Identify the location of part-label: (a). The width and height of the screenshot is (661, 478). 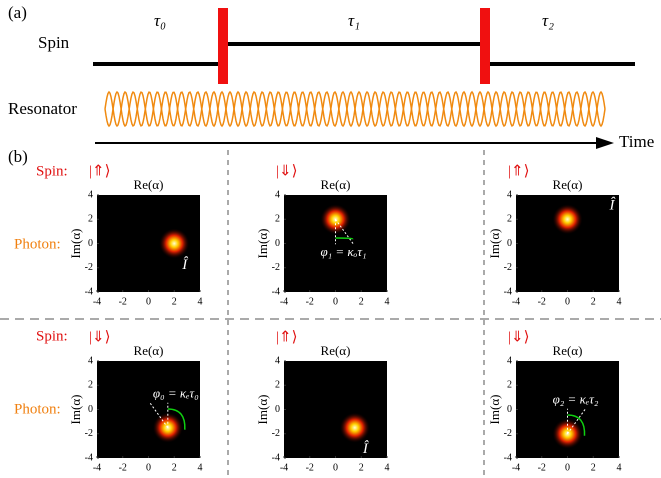
(17, 12).